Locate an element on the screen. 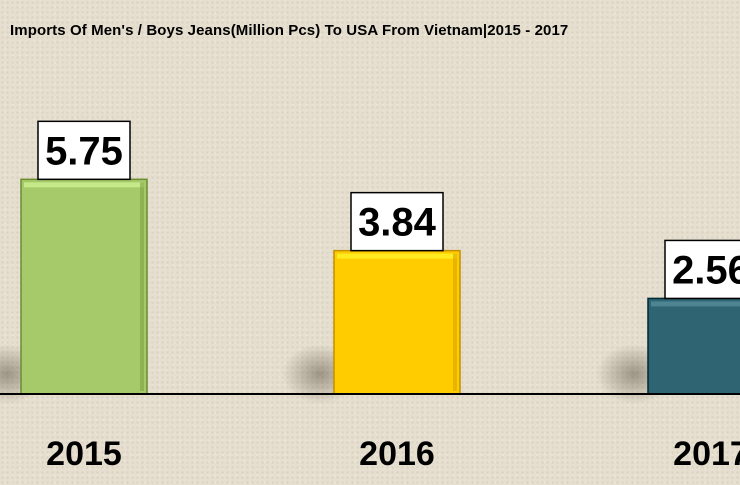  data-label: 3.84 is located at coordinates (397, 223).